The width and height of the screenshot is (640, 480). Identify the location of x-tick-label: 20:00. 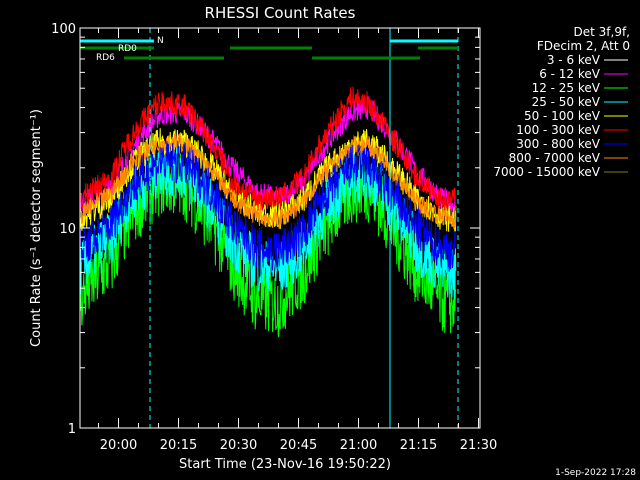
(118, 445).